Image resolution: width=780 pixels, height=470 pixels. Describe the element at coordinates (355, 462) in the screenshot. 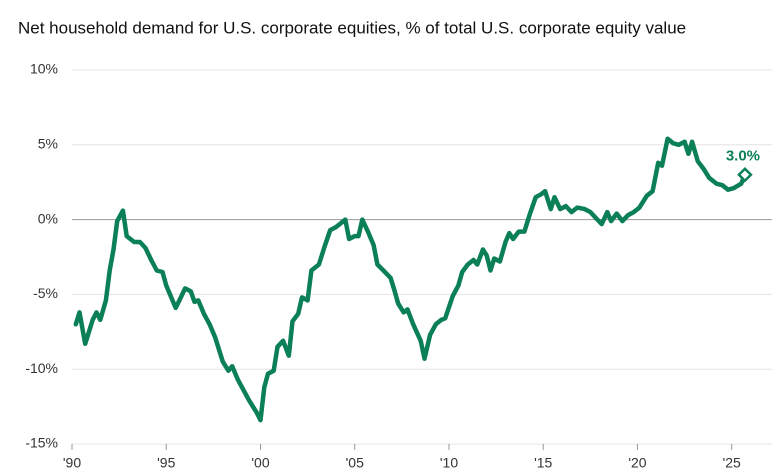

I see `x-tick-label: '05` at that location.